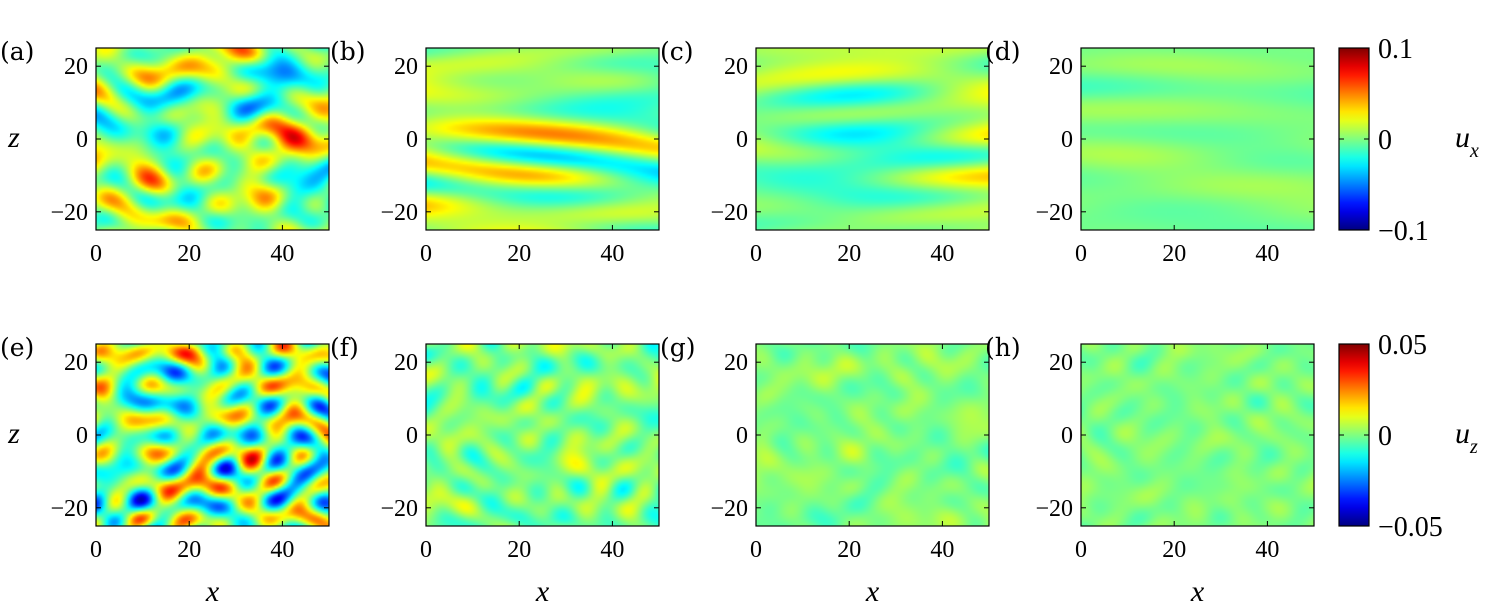 This screenshot has height=615, width=1500. Describe the element at coordinates (677, 51) in the screenshot. I see `panel-label: (c)` at that location.